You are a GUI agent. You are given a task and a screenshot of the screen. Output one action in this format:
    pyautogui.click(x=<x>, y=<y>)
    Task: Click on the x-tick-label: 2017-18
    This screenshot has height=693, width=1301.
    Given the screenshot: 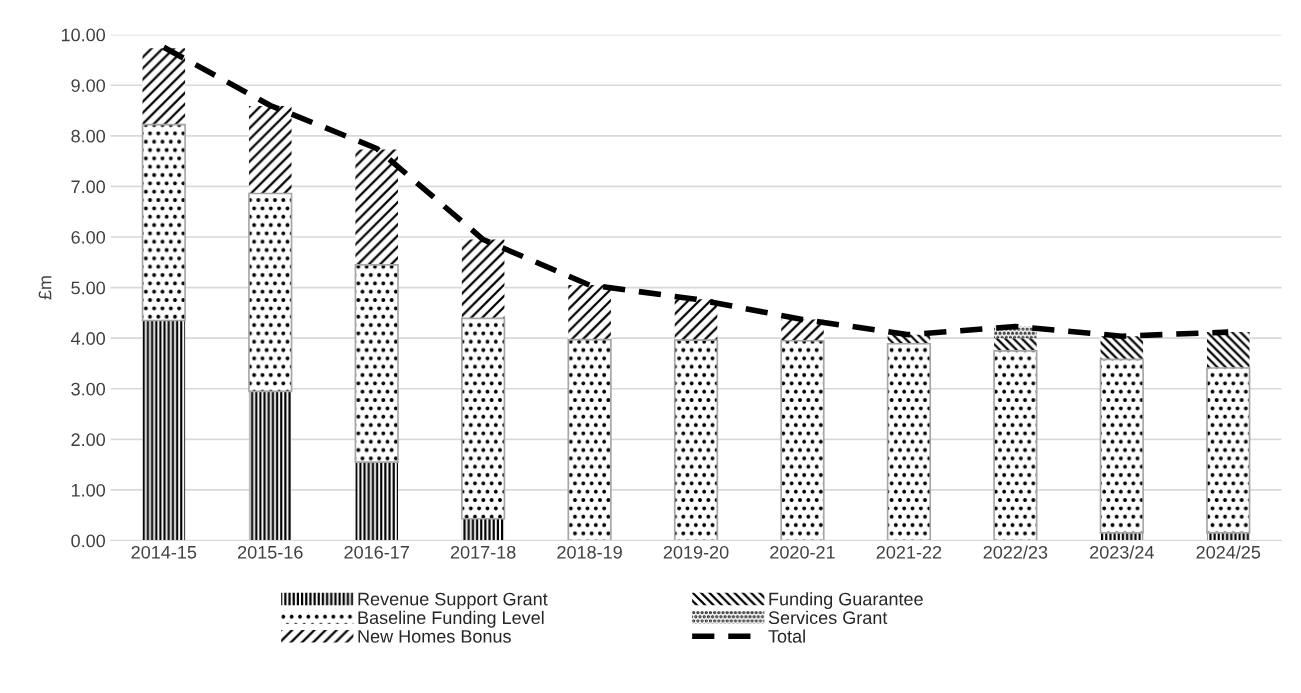 What is the action you would take?
    pyautogui.click(x=483, y=552)
    